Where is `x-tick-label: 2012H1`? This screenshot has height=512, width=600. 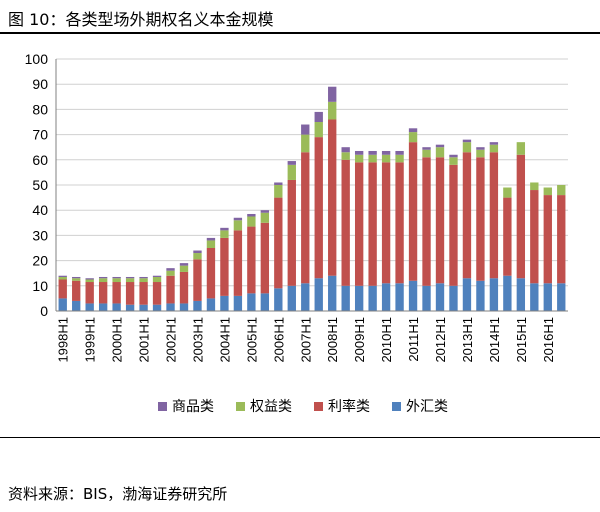
x-tick-label: 2012H1 is located at coordinates (440, 340).